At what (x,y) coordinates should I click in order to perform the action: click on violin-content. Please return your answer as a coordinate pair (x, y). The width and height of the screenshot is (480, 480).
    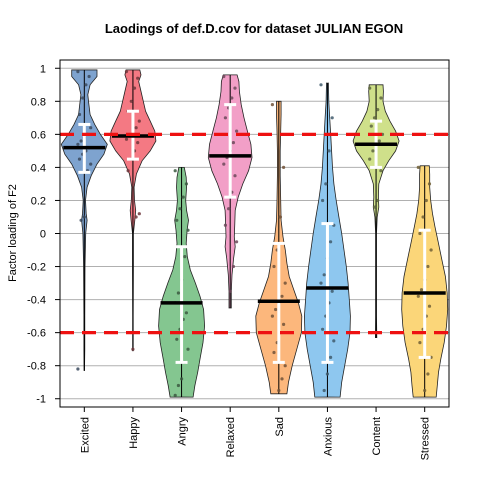
    Looking at the image, I should click on (376, 211).